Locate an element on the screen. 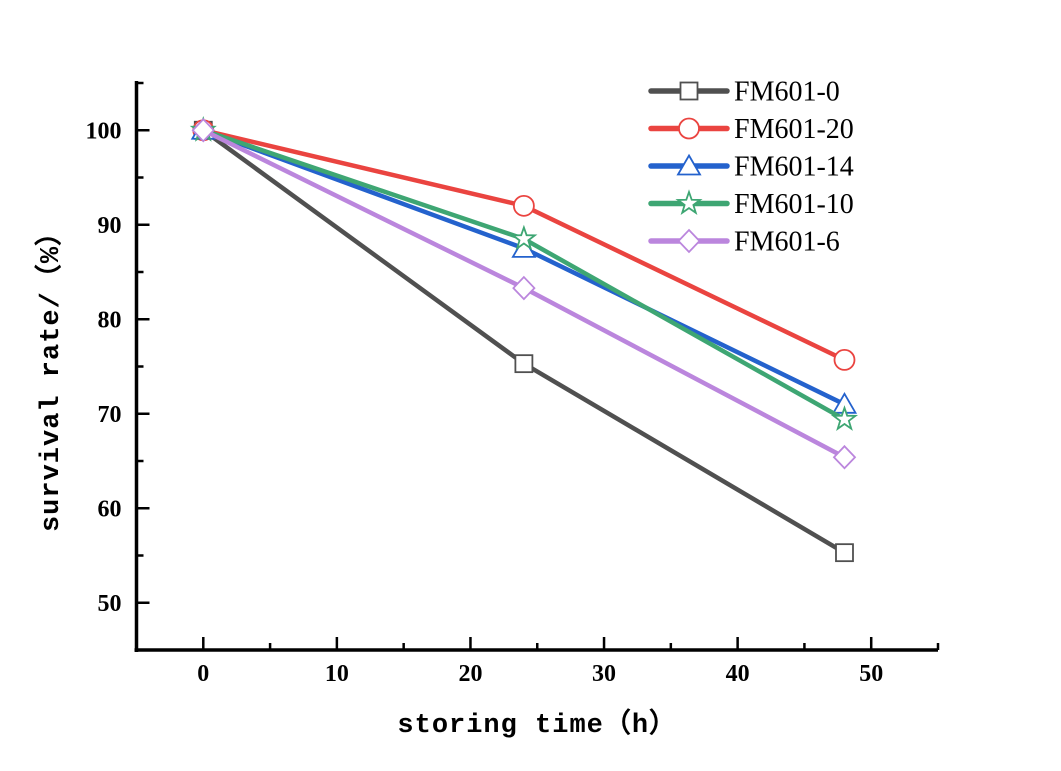 This screenshot has width=1061, height=771. y-tick-label-80: 80 is located at coordinates (110, 320).